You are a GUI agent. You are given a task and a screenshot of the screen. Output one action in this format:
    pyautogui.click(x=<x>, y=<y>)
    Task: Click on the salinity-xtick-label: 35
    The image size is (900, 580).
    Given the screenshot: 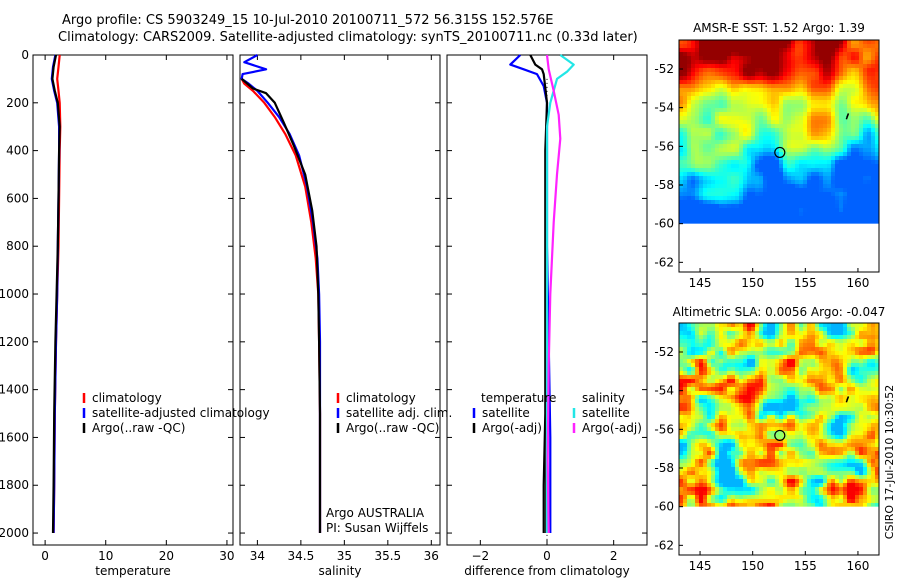 What is the action you would take?
    pyautogui.click(x=344, y=556)
    